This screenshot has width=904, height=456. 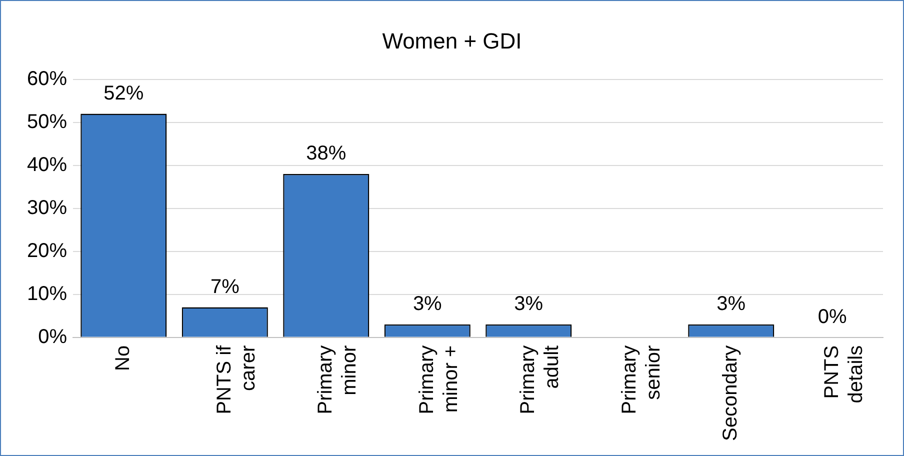 I want to click on x-tick-label: Primary senior, so click(x=641, y=379).